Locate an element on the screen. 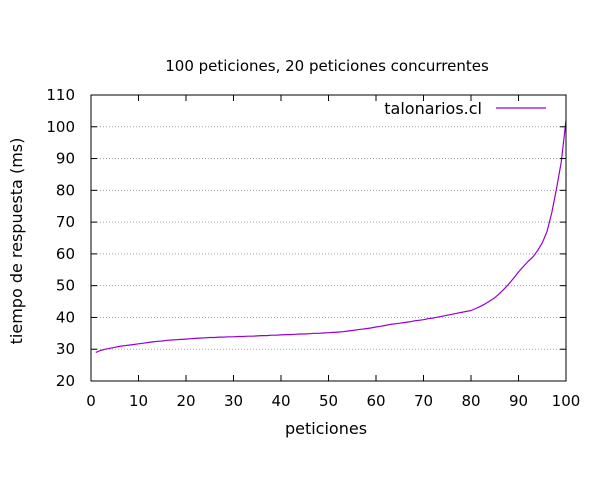 This screenshot has height=480, width=600. x-tick-label: 70 is located at coordinates (423, 401).